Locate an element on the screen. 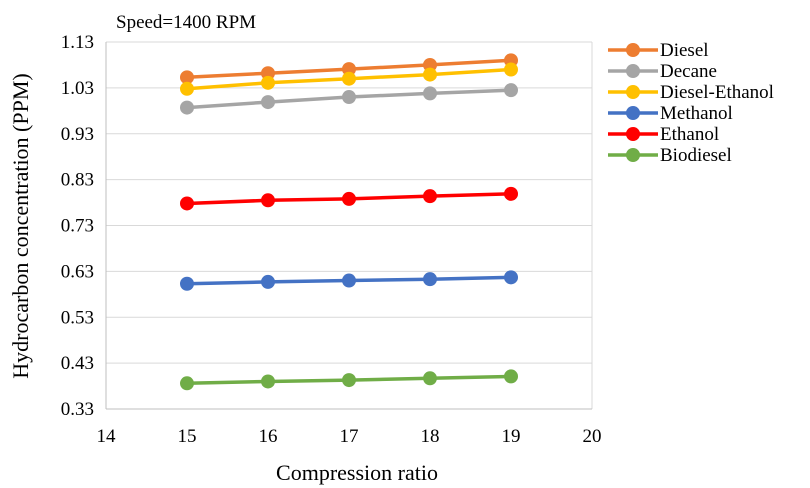  series-ethanol is located at coordinates (349, 198).